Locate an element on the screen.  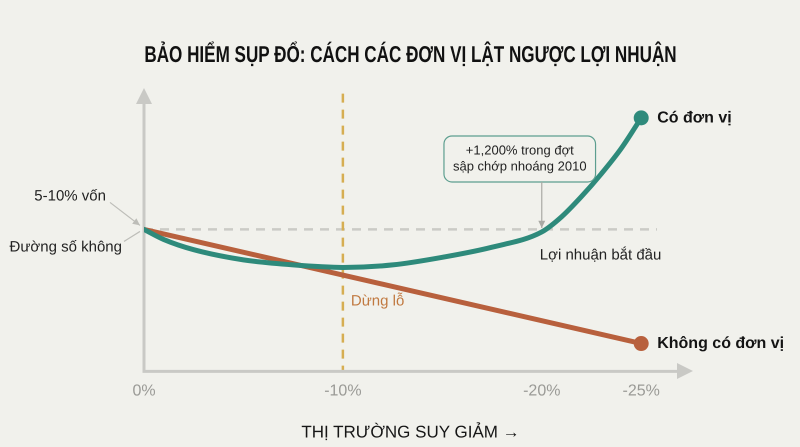
x-tick-label: -20% is located at coordinates (541, 391).